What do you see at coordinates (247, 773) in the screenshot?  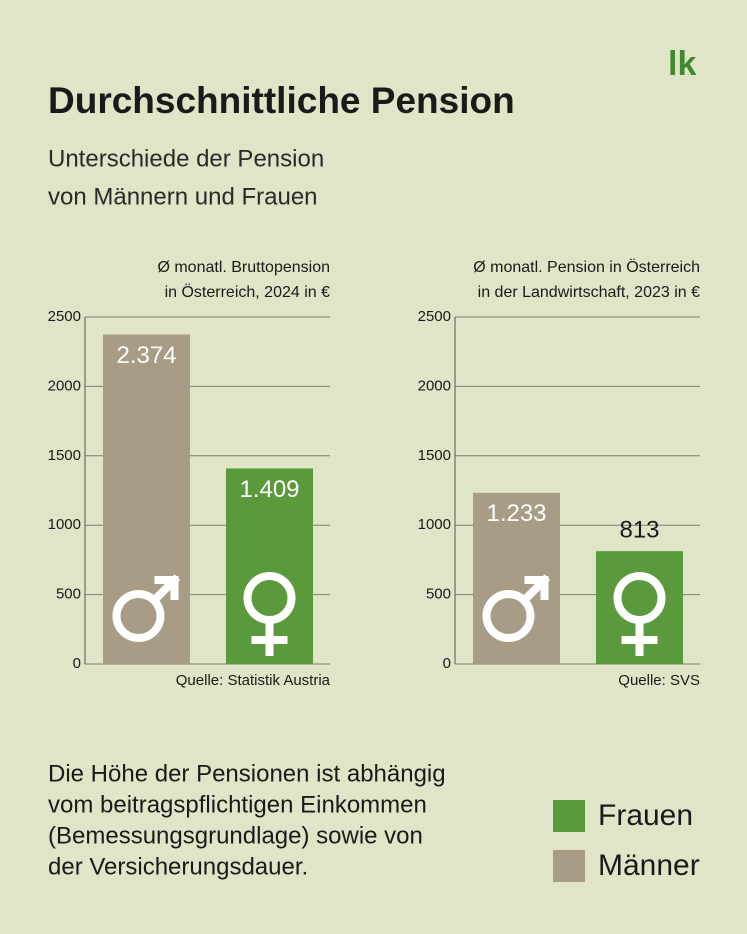 I see `footnote: Die Höhe der Pensionen ist abhängig` at bounding box center [247, 773].